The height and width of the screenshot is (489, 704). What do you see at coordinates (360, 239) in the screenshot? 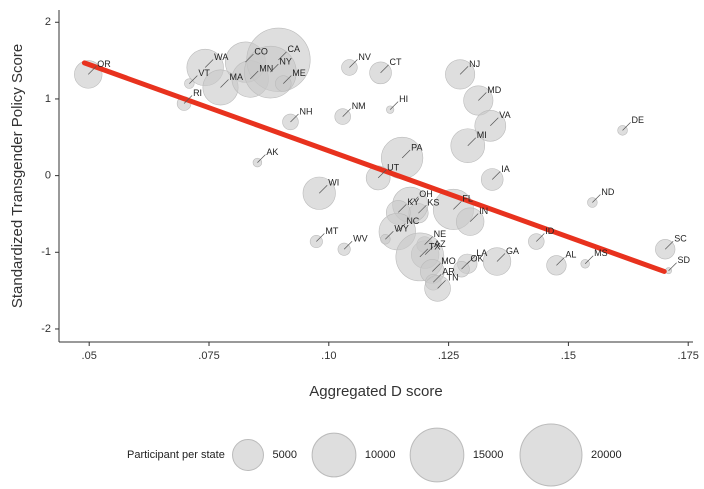
I see `state-label: WV` at bounding box center [360, 239].